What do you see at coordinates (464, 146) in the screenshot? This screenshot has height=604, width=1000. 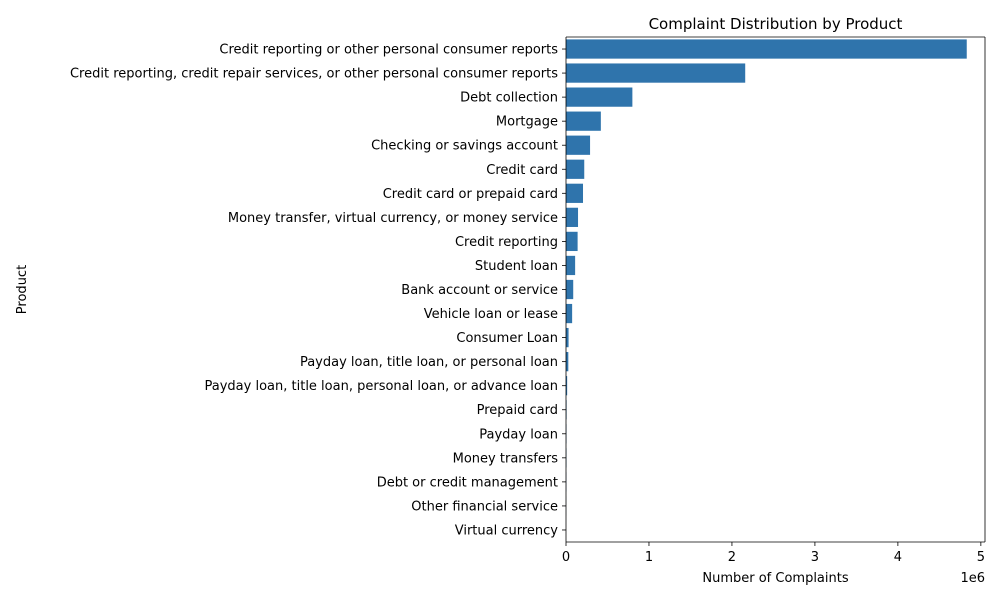 I see `y-tick-label: Checking or savings account` at bounding box center [464, 146].